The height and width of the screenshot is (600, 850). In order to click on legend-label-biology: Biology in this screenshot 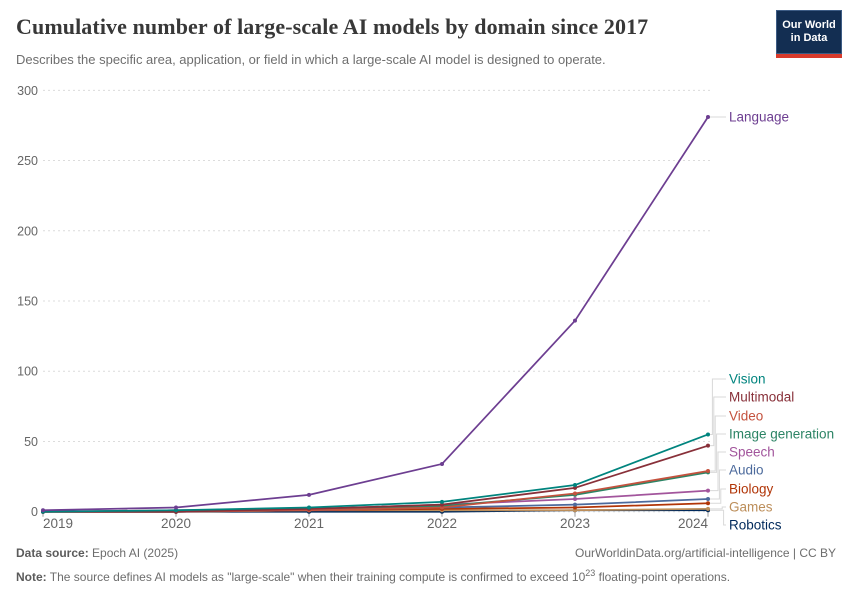, I will do `click(751, 489)`.